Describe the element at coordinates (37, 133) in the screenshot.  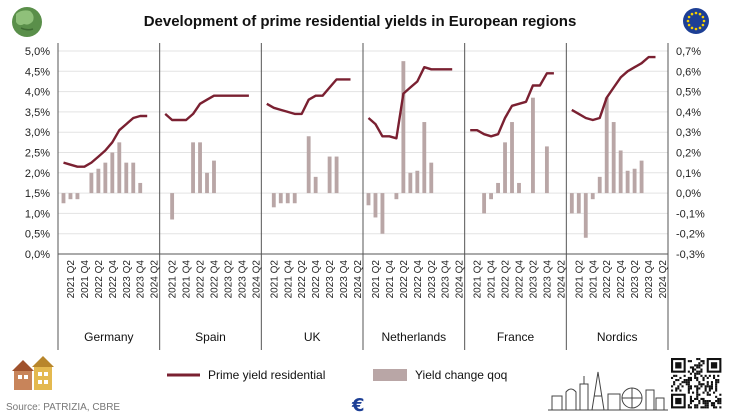
I see `left-tick-label: 3,0%` at that location.